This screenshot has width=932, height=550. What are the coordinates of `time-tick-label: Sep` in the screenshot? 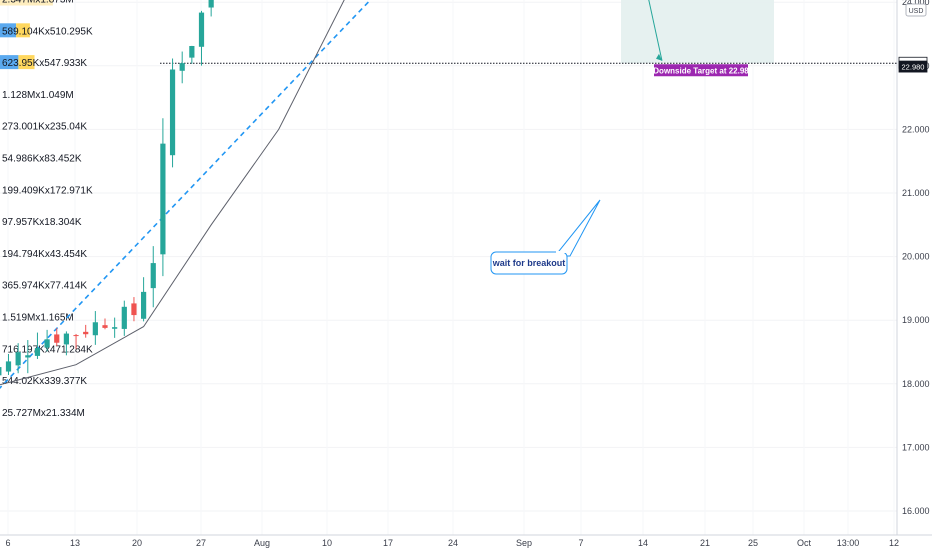 It's located at (524, 543).